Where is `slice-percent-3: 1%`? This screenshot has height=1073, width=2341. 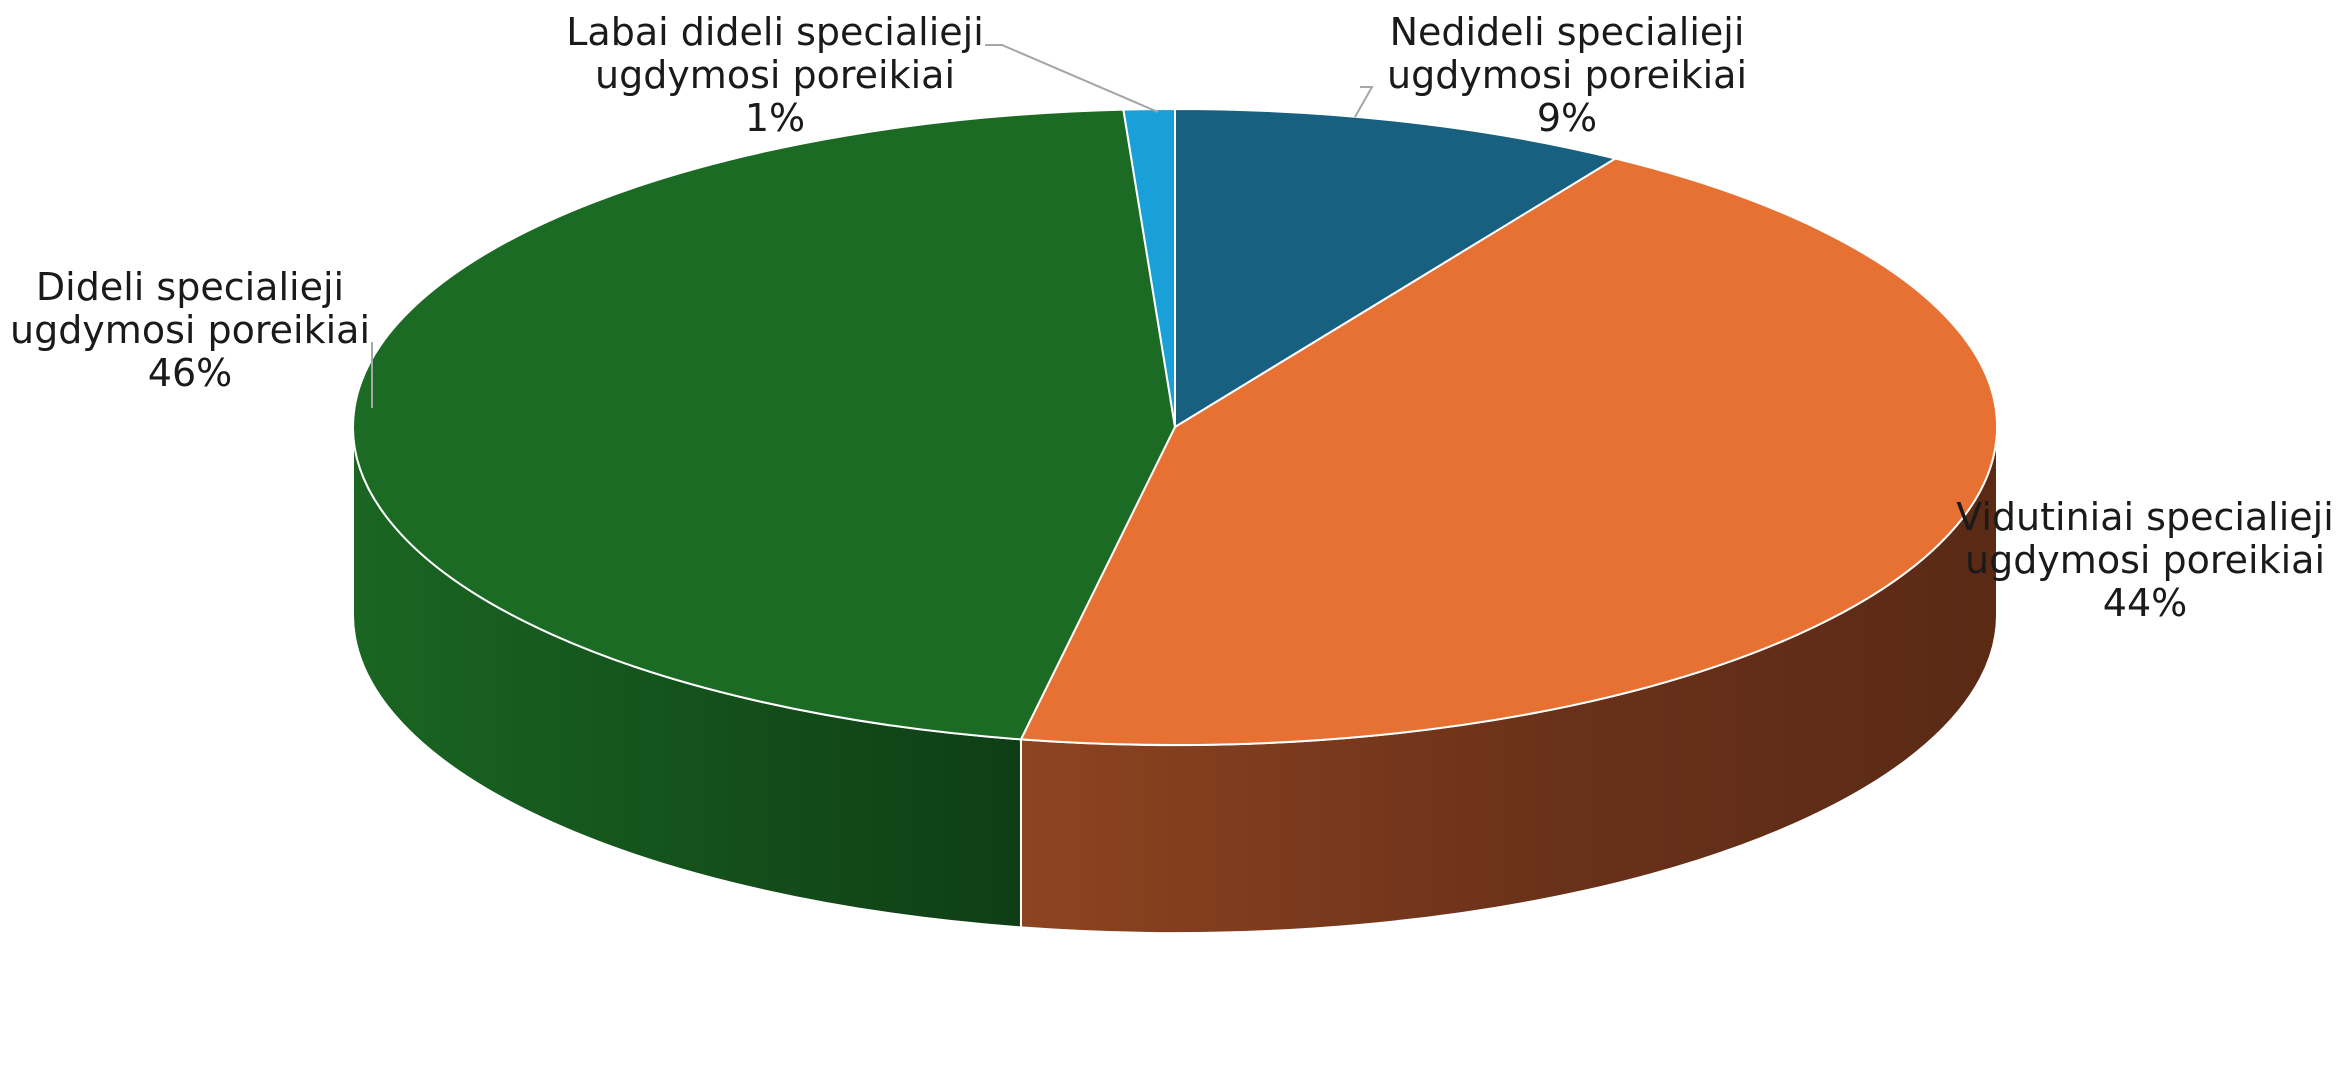
slice-percent-3: 1% is located at coordinates (775, 118).